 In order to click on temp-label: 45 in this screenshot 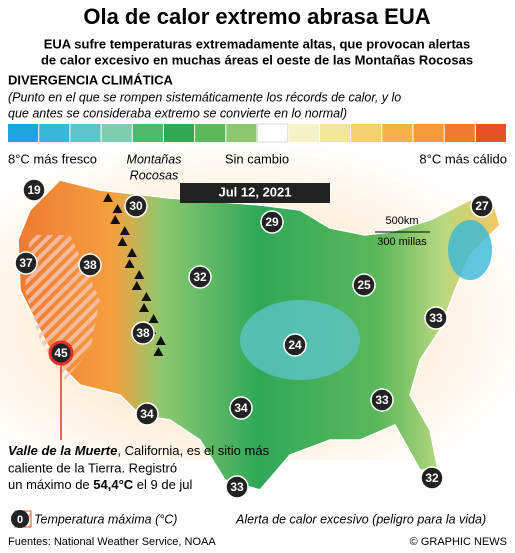, I will do `click(61, 353)`.